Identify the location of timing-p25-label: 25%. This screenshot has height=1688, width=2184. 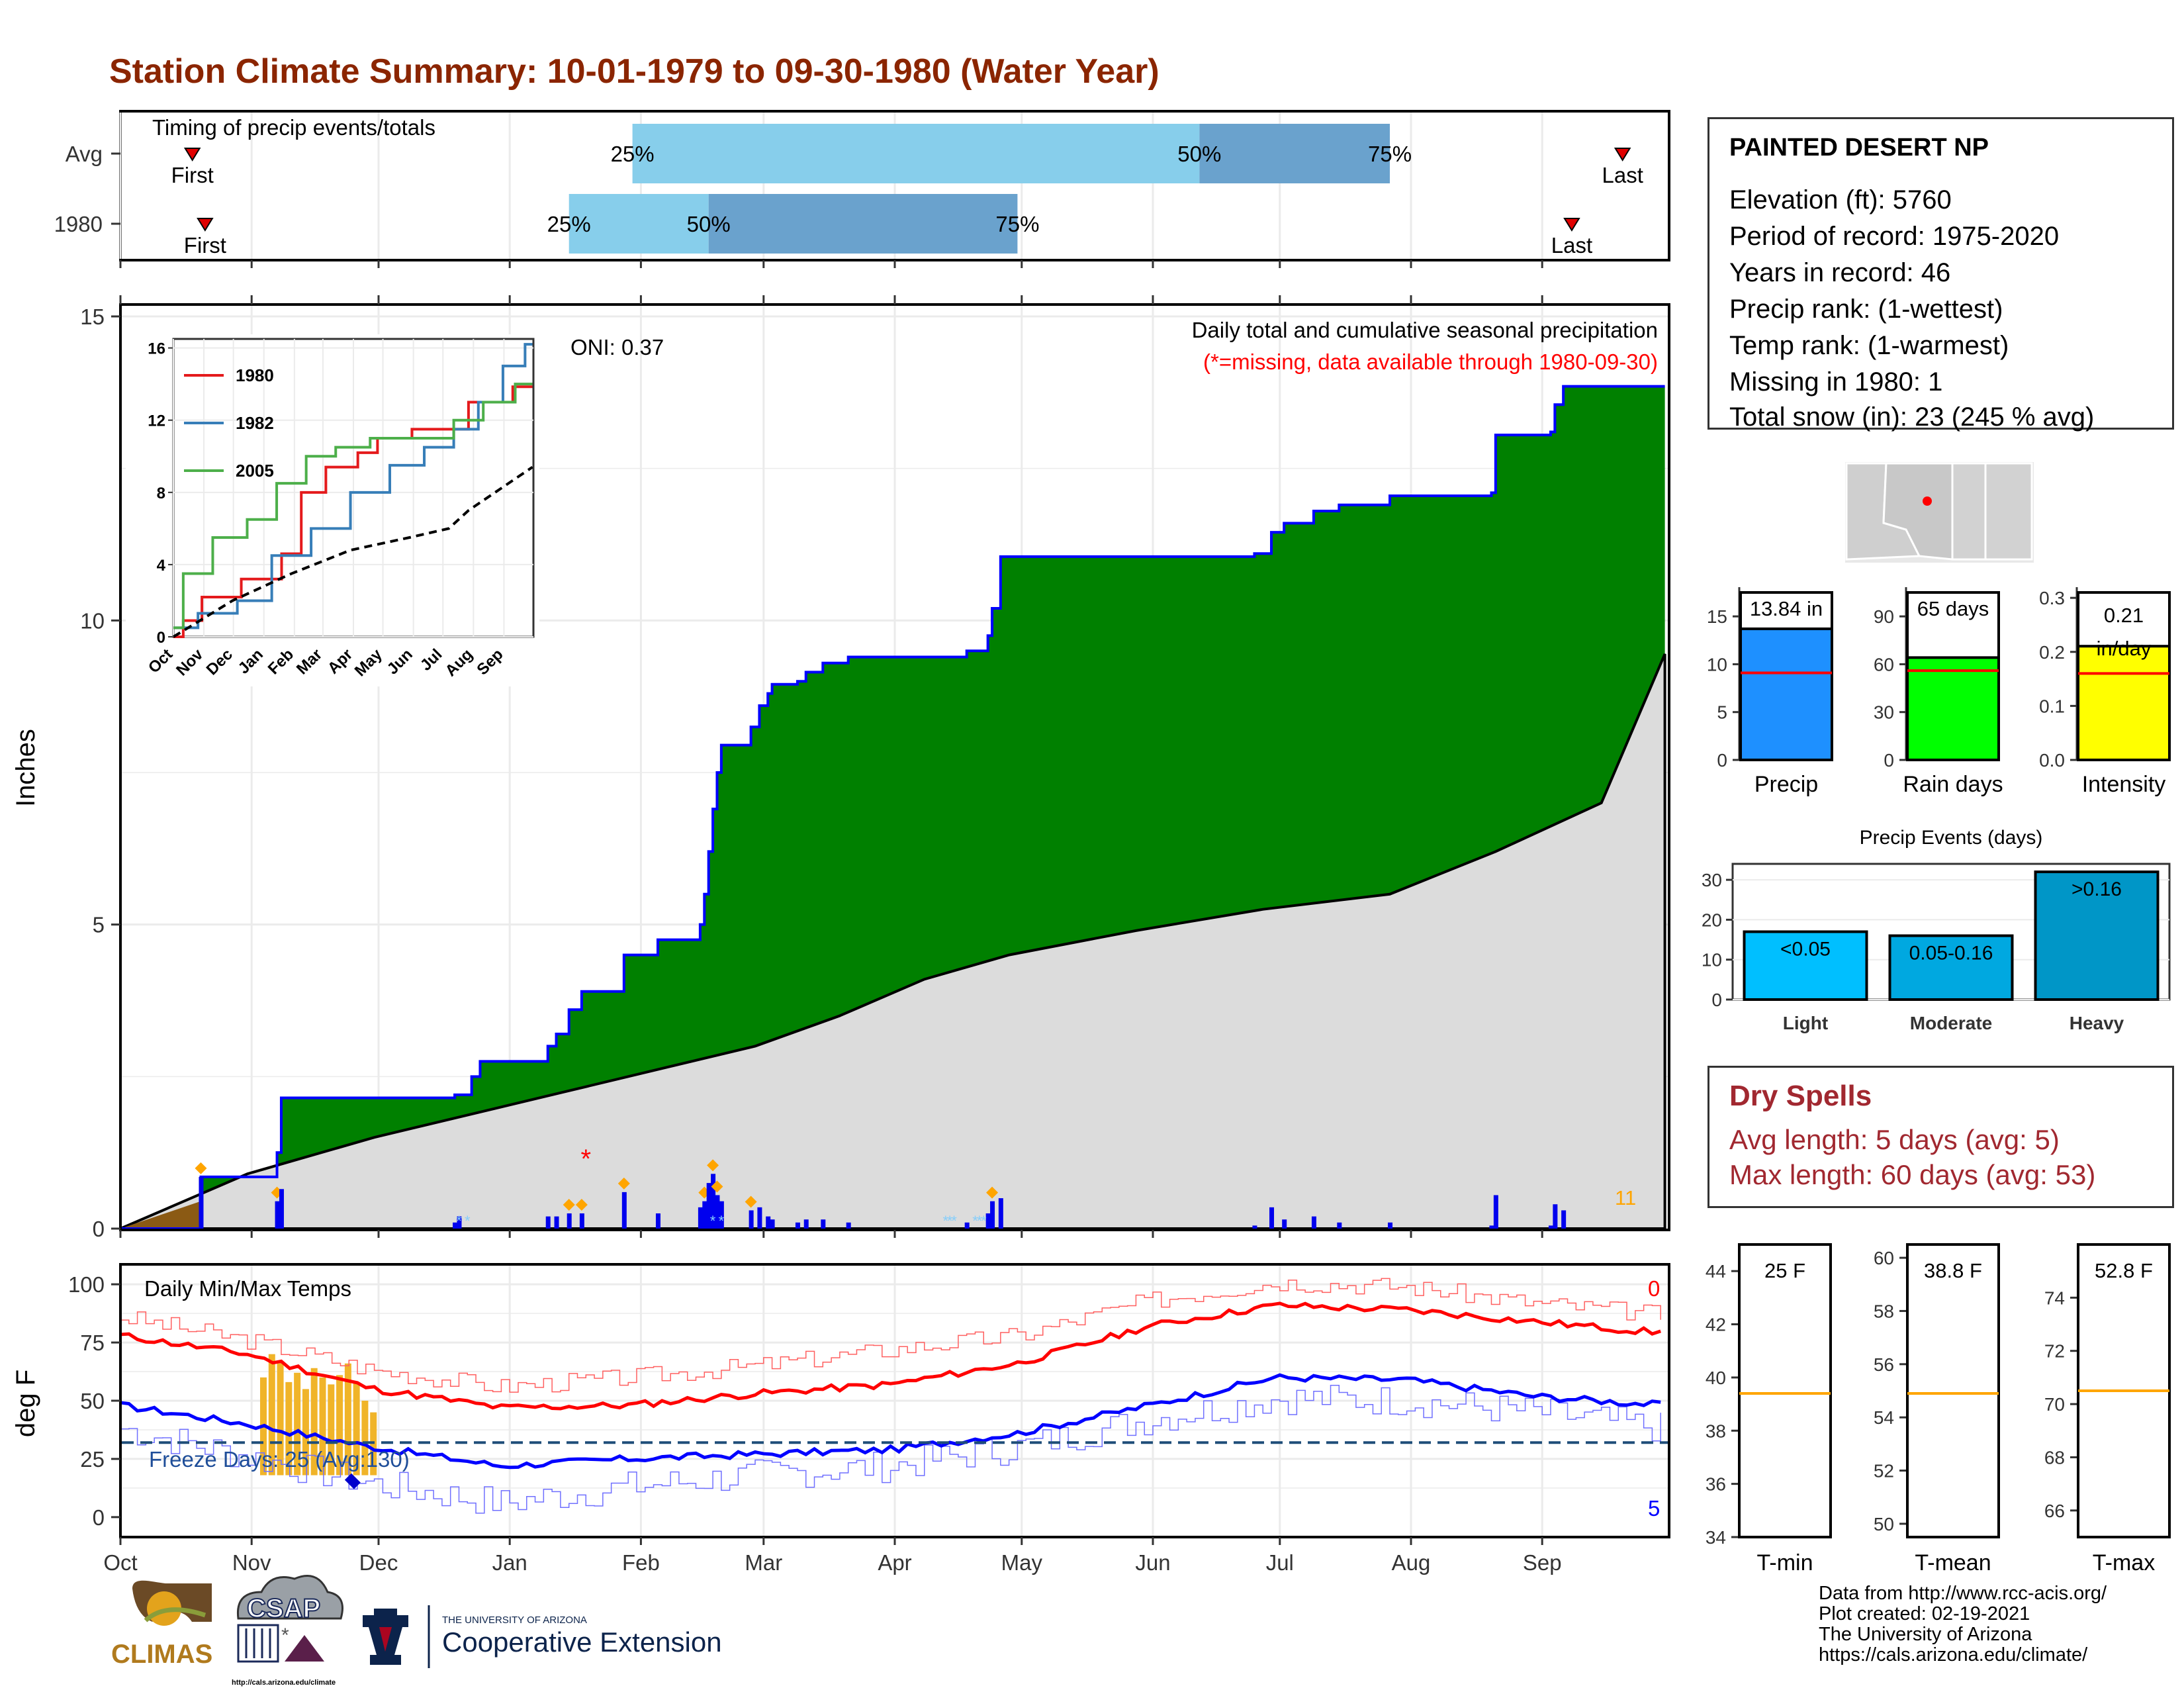
(633, 154).